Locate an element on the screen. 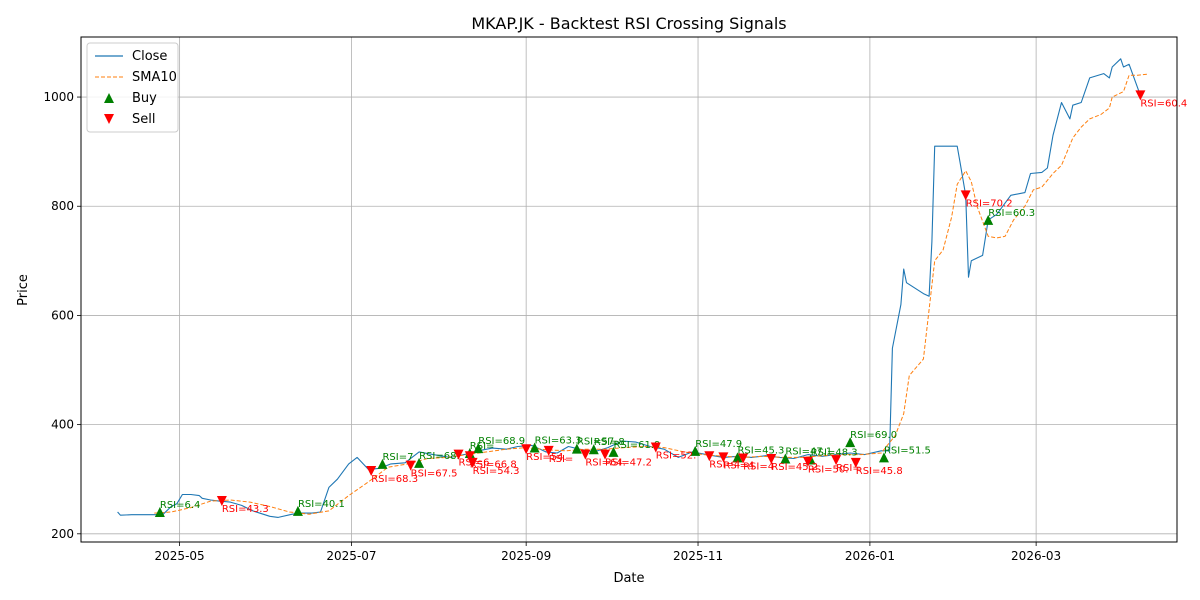 The image size is (1200, 600). sell-signal-label: RSI=54.3 is located at coordinates (496, 471).